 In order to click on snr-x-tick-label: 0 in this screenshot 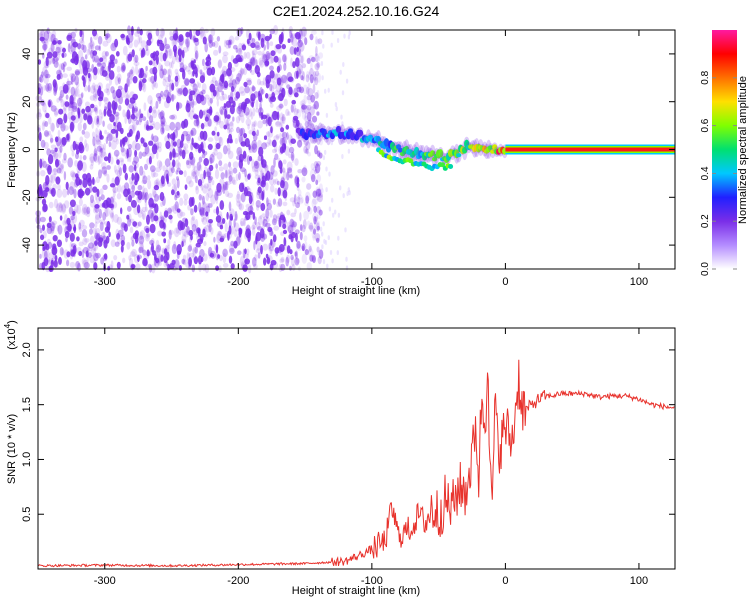, I will do `click(505, 581)`.